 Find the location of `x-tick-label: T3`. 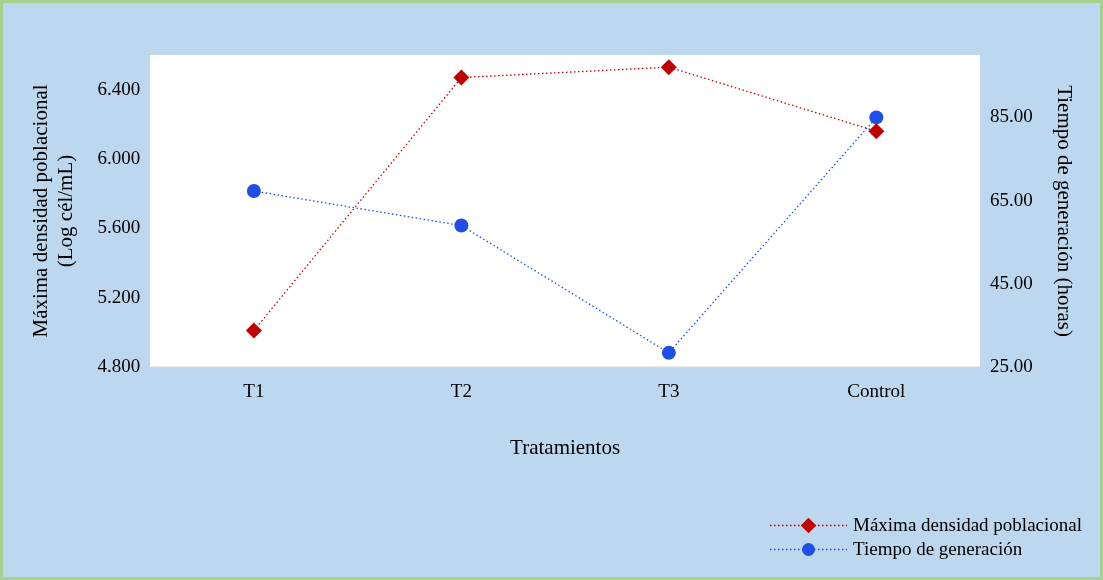

x-tick-label: T3 is located at coordinates (669, 391).